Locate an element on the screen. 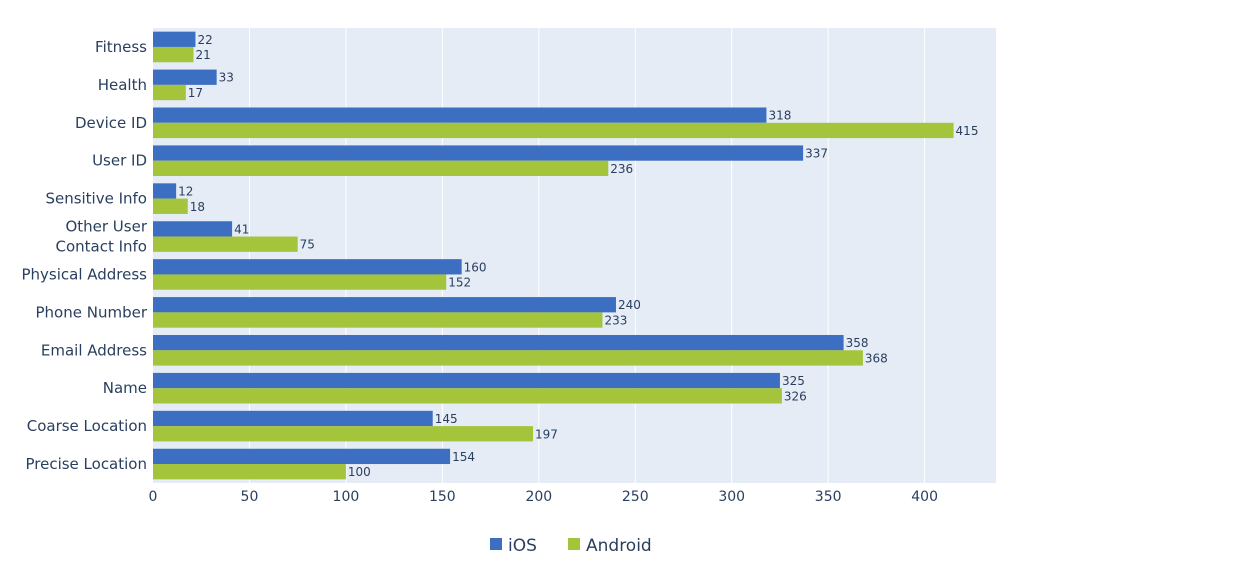 This screenshot has height=565, width=1233. data-label: 100 is located at coordinates (359, 472).